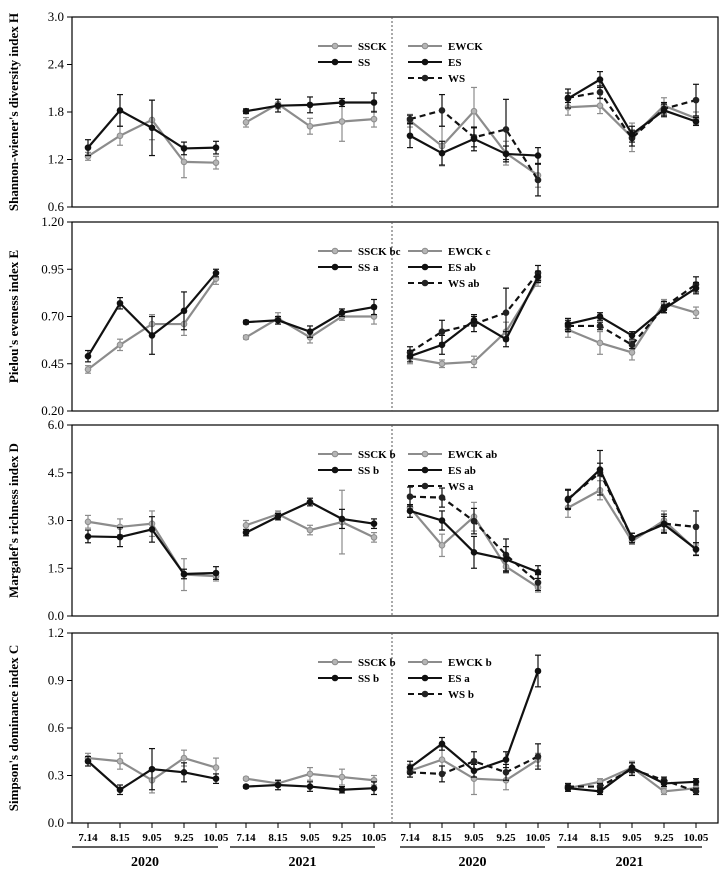  Describe the element at coordinates (56, 680) in the screenshot. I see `y-tick-label: 0.9` at that location.